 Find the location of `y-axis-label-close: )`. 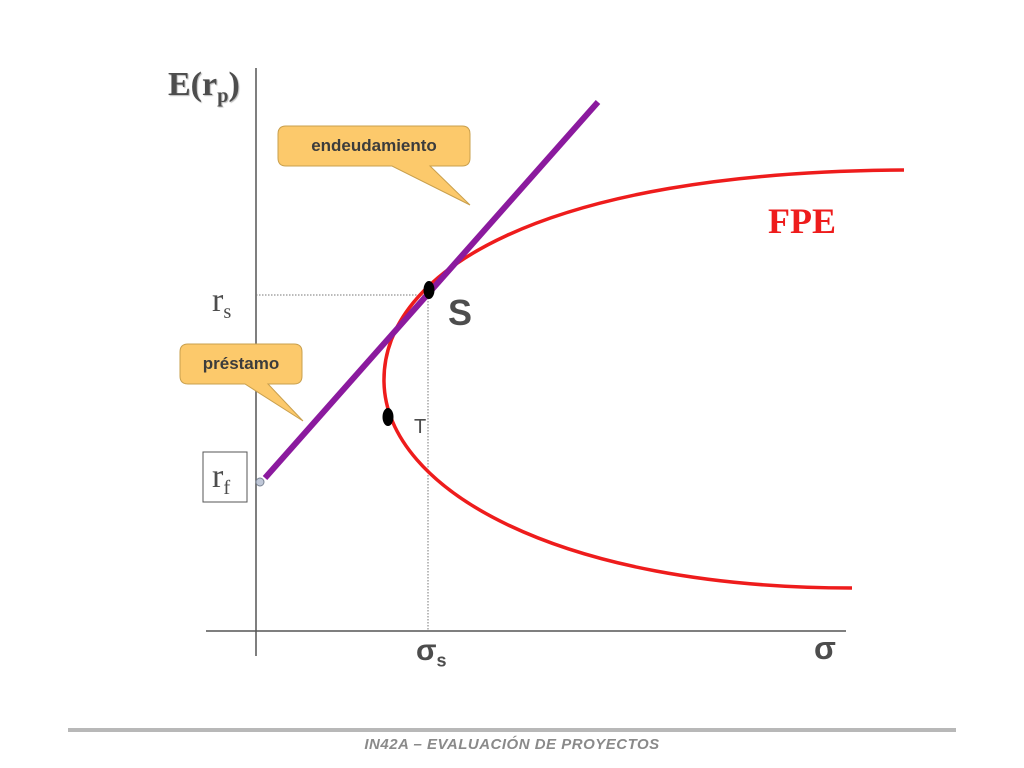

y-axis-label-close: ) is located at coordinates (234, 84).